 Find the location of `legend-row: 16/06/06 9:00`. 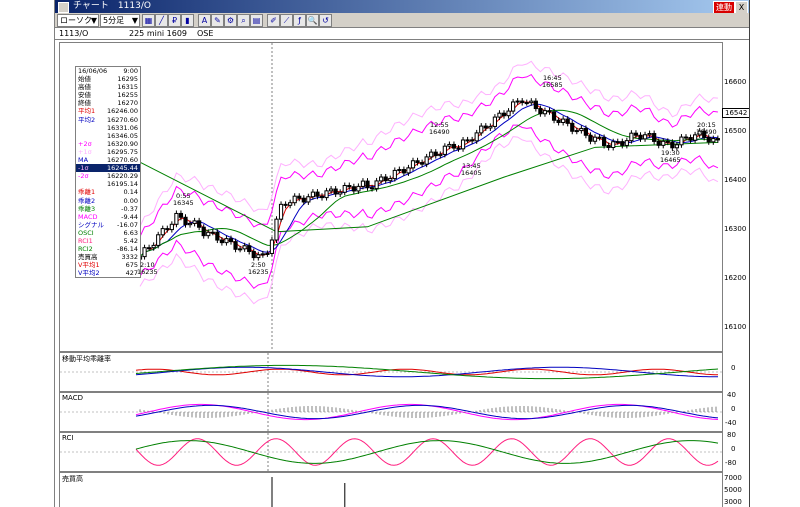

legend-row: 16/06/06 9:00 is located at coordinates (108, 71).